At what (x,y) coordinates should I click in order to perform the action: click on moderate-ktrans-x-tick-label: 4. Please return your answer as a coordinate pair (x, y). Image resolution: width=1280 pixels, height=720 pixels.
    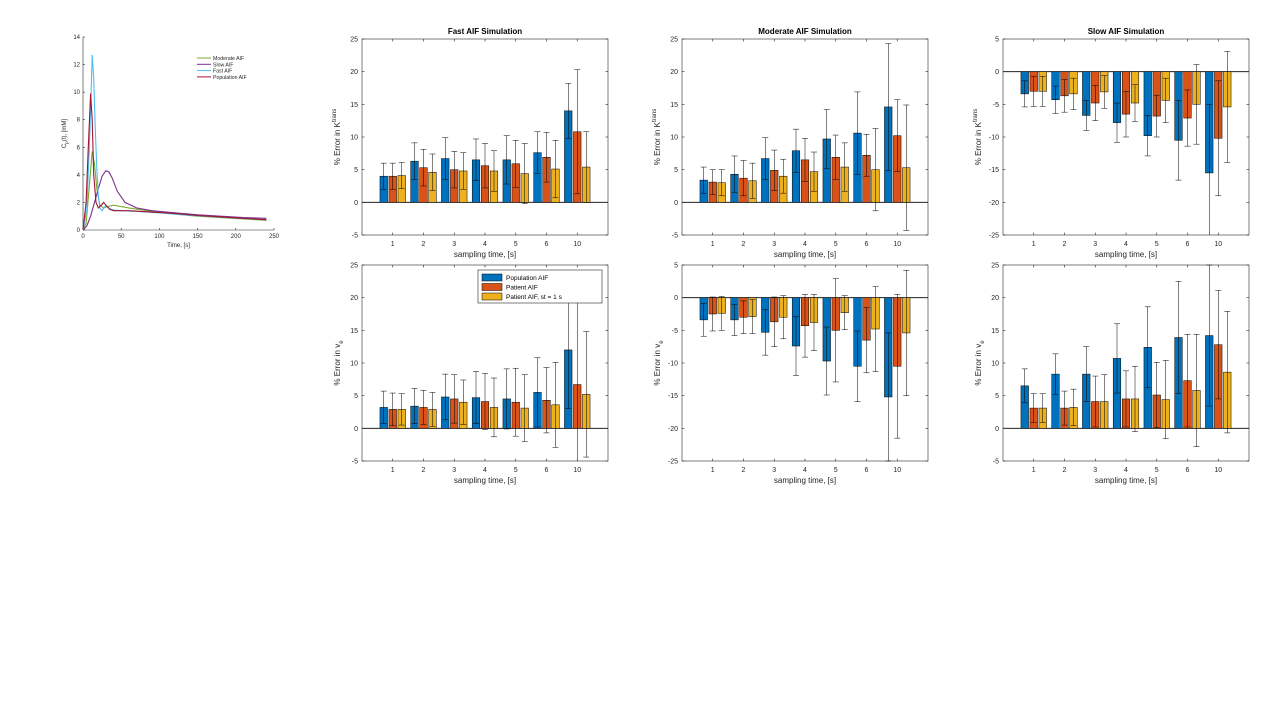
    Looking at the image, I should click on (805, 244).